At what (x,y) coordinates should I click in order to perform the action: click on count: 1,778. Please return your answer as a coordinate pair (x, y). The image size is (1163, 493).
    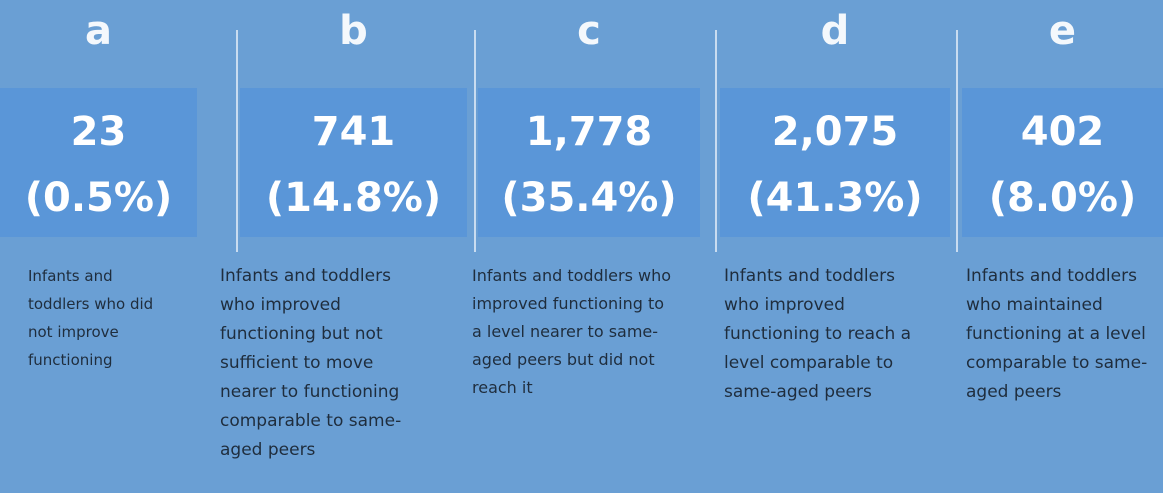
    Looking at the image, I should click on (589, 132).